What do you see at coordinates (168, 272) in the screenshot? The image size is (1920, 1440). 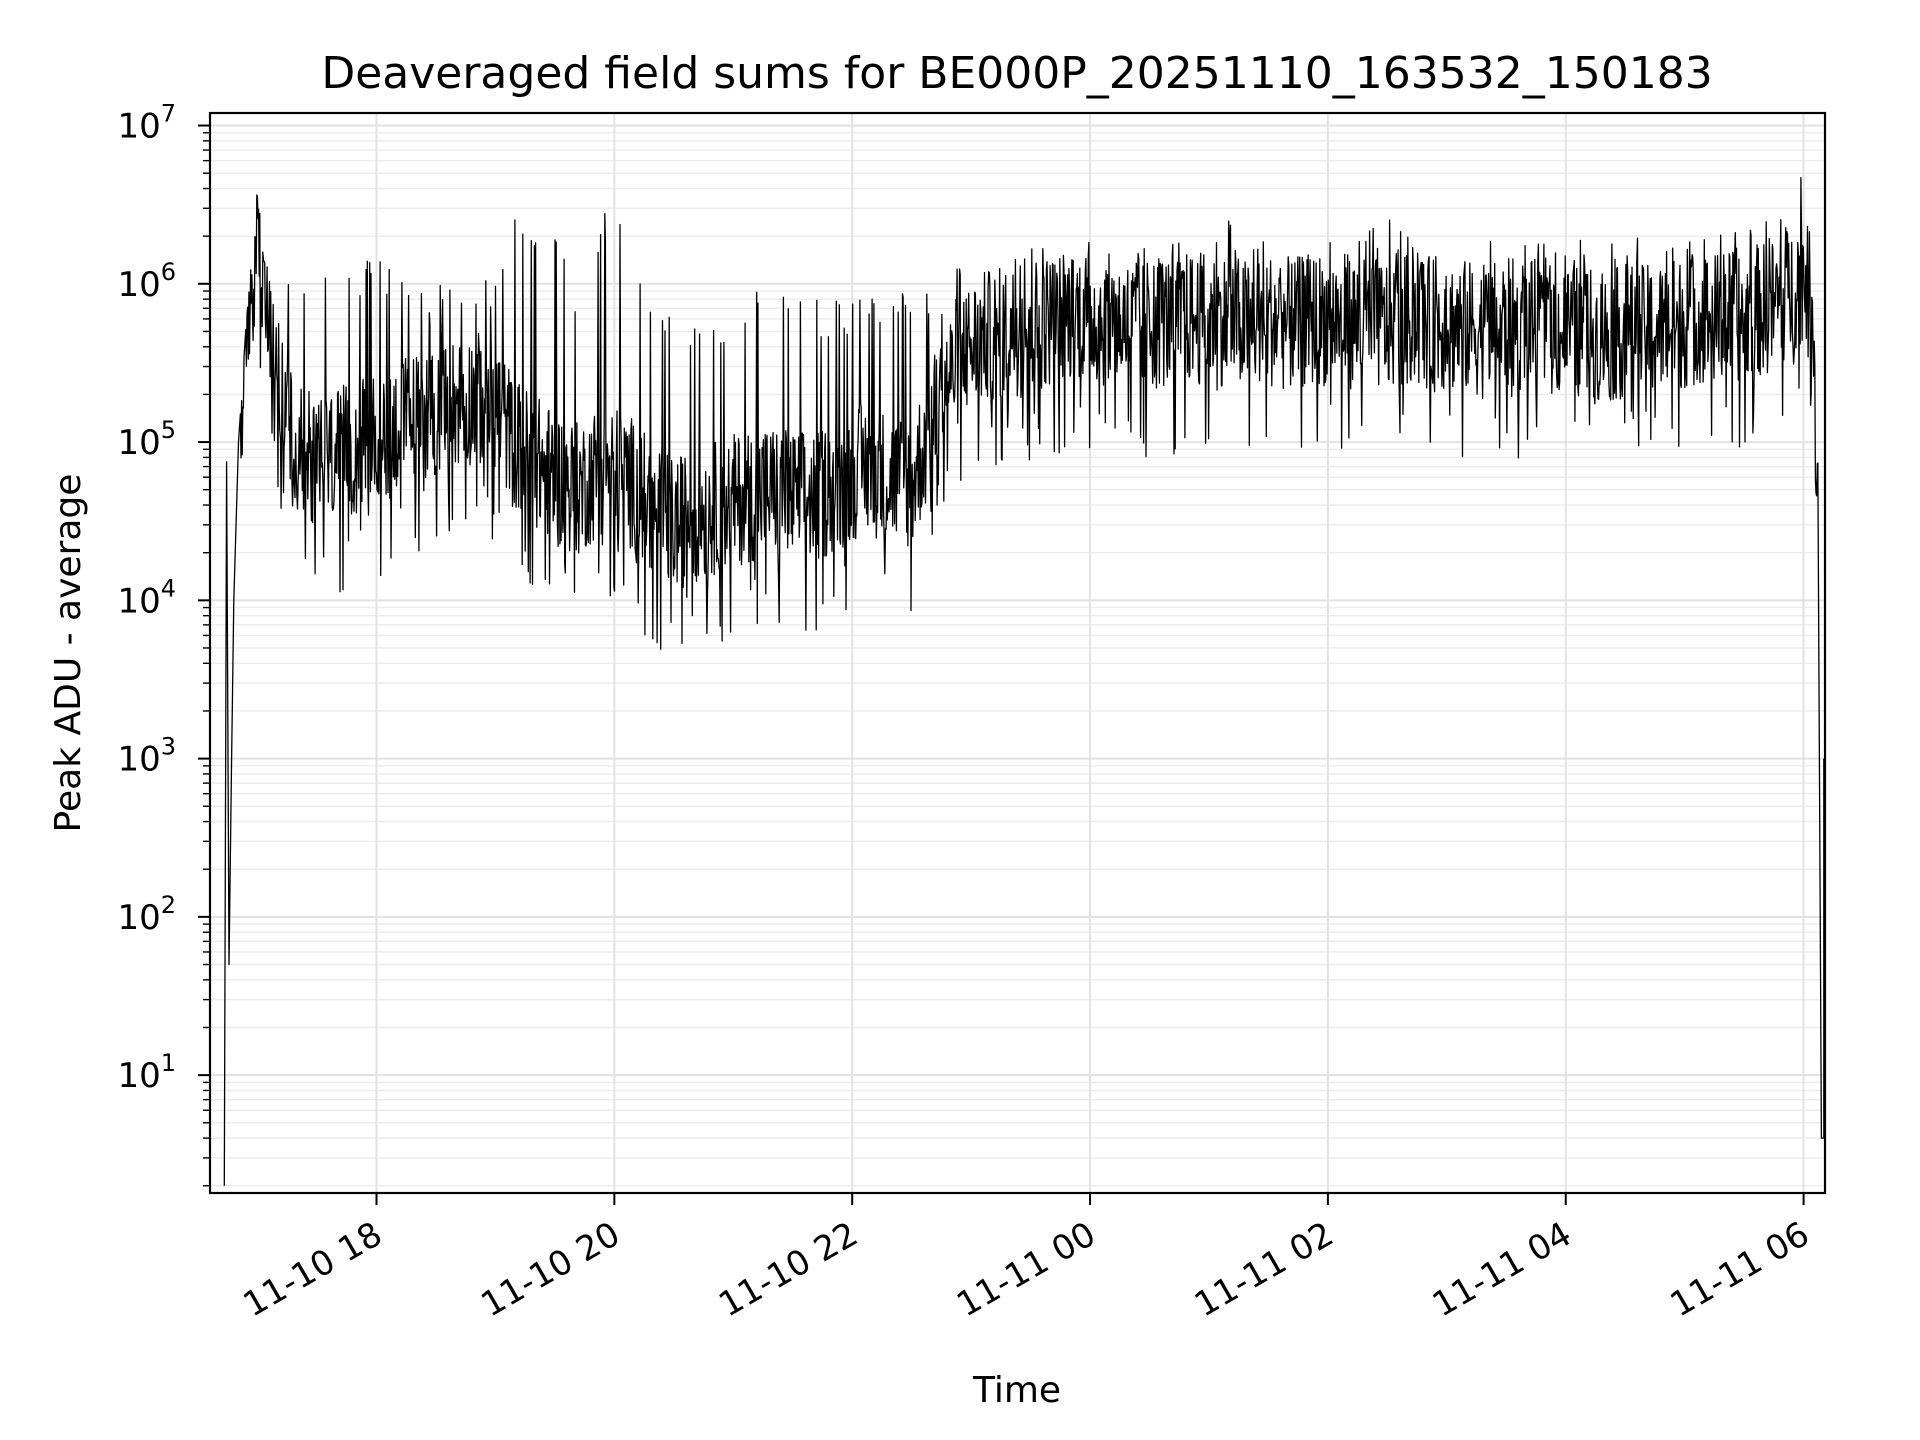 I see `y-tick-exponent: 6` at bounding box center [168, 272].